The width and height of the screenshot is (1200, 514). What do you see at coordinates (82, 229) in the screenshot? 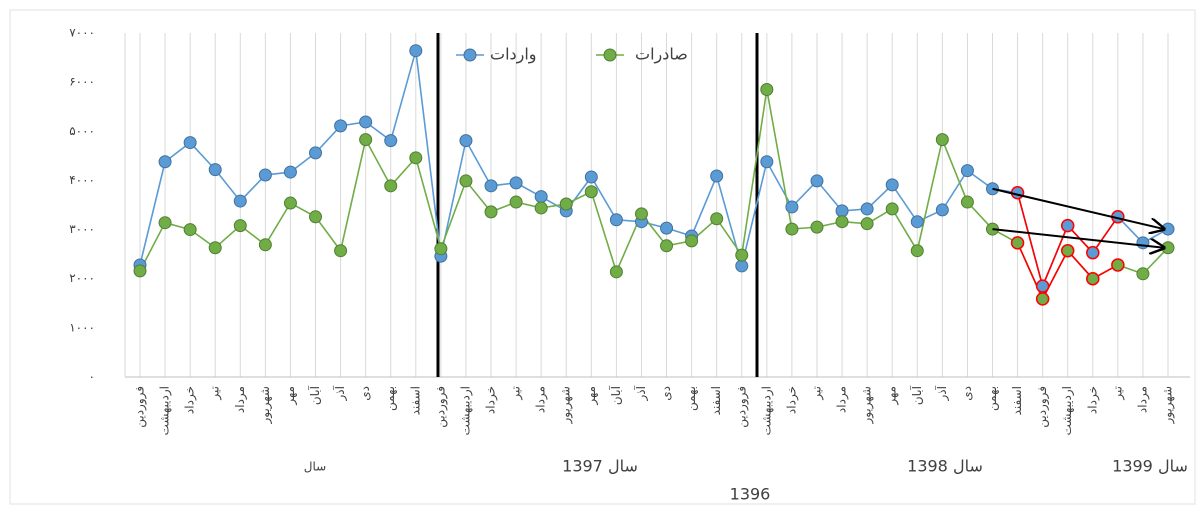
I see `y-tick-label: ۳۰۰۰` at bounding box center [82, 229].